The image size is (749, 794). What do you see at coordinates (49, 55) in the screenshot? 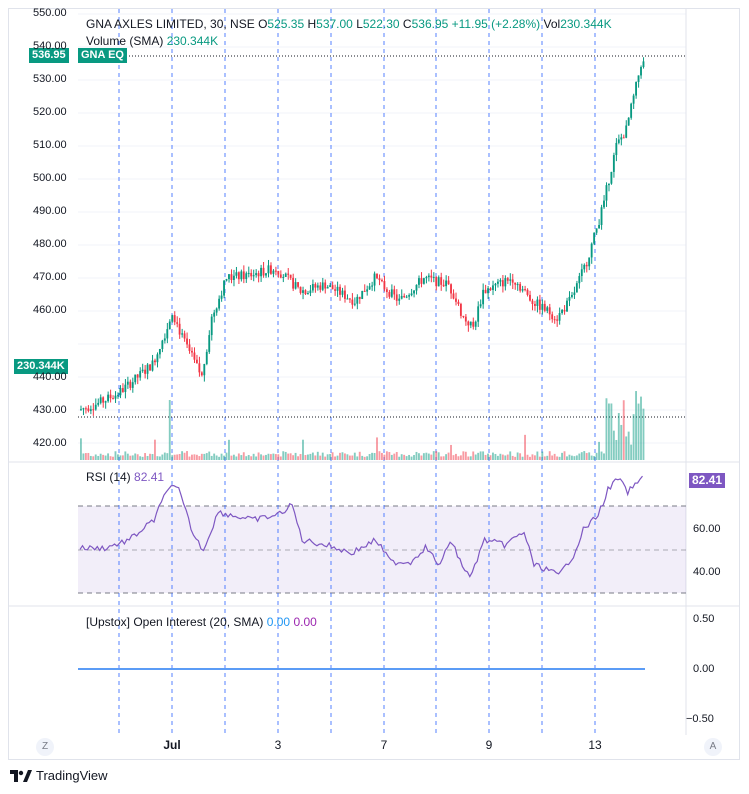
I see `last-price-tag: 536.95` at bounding box center [49, 55].